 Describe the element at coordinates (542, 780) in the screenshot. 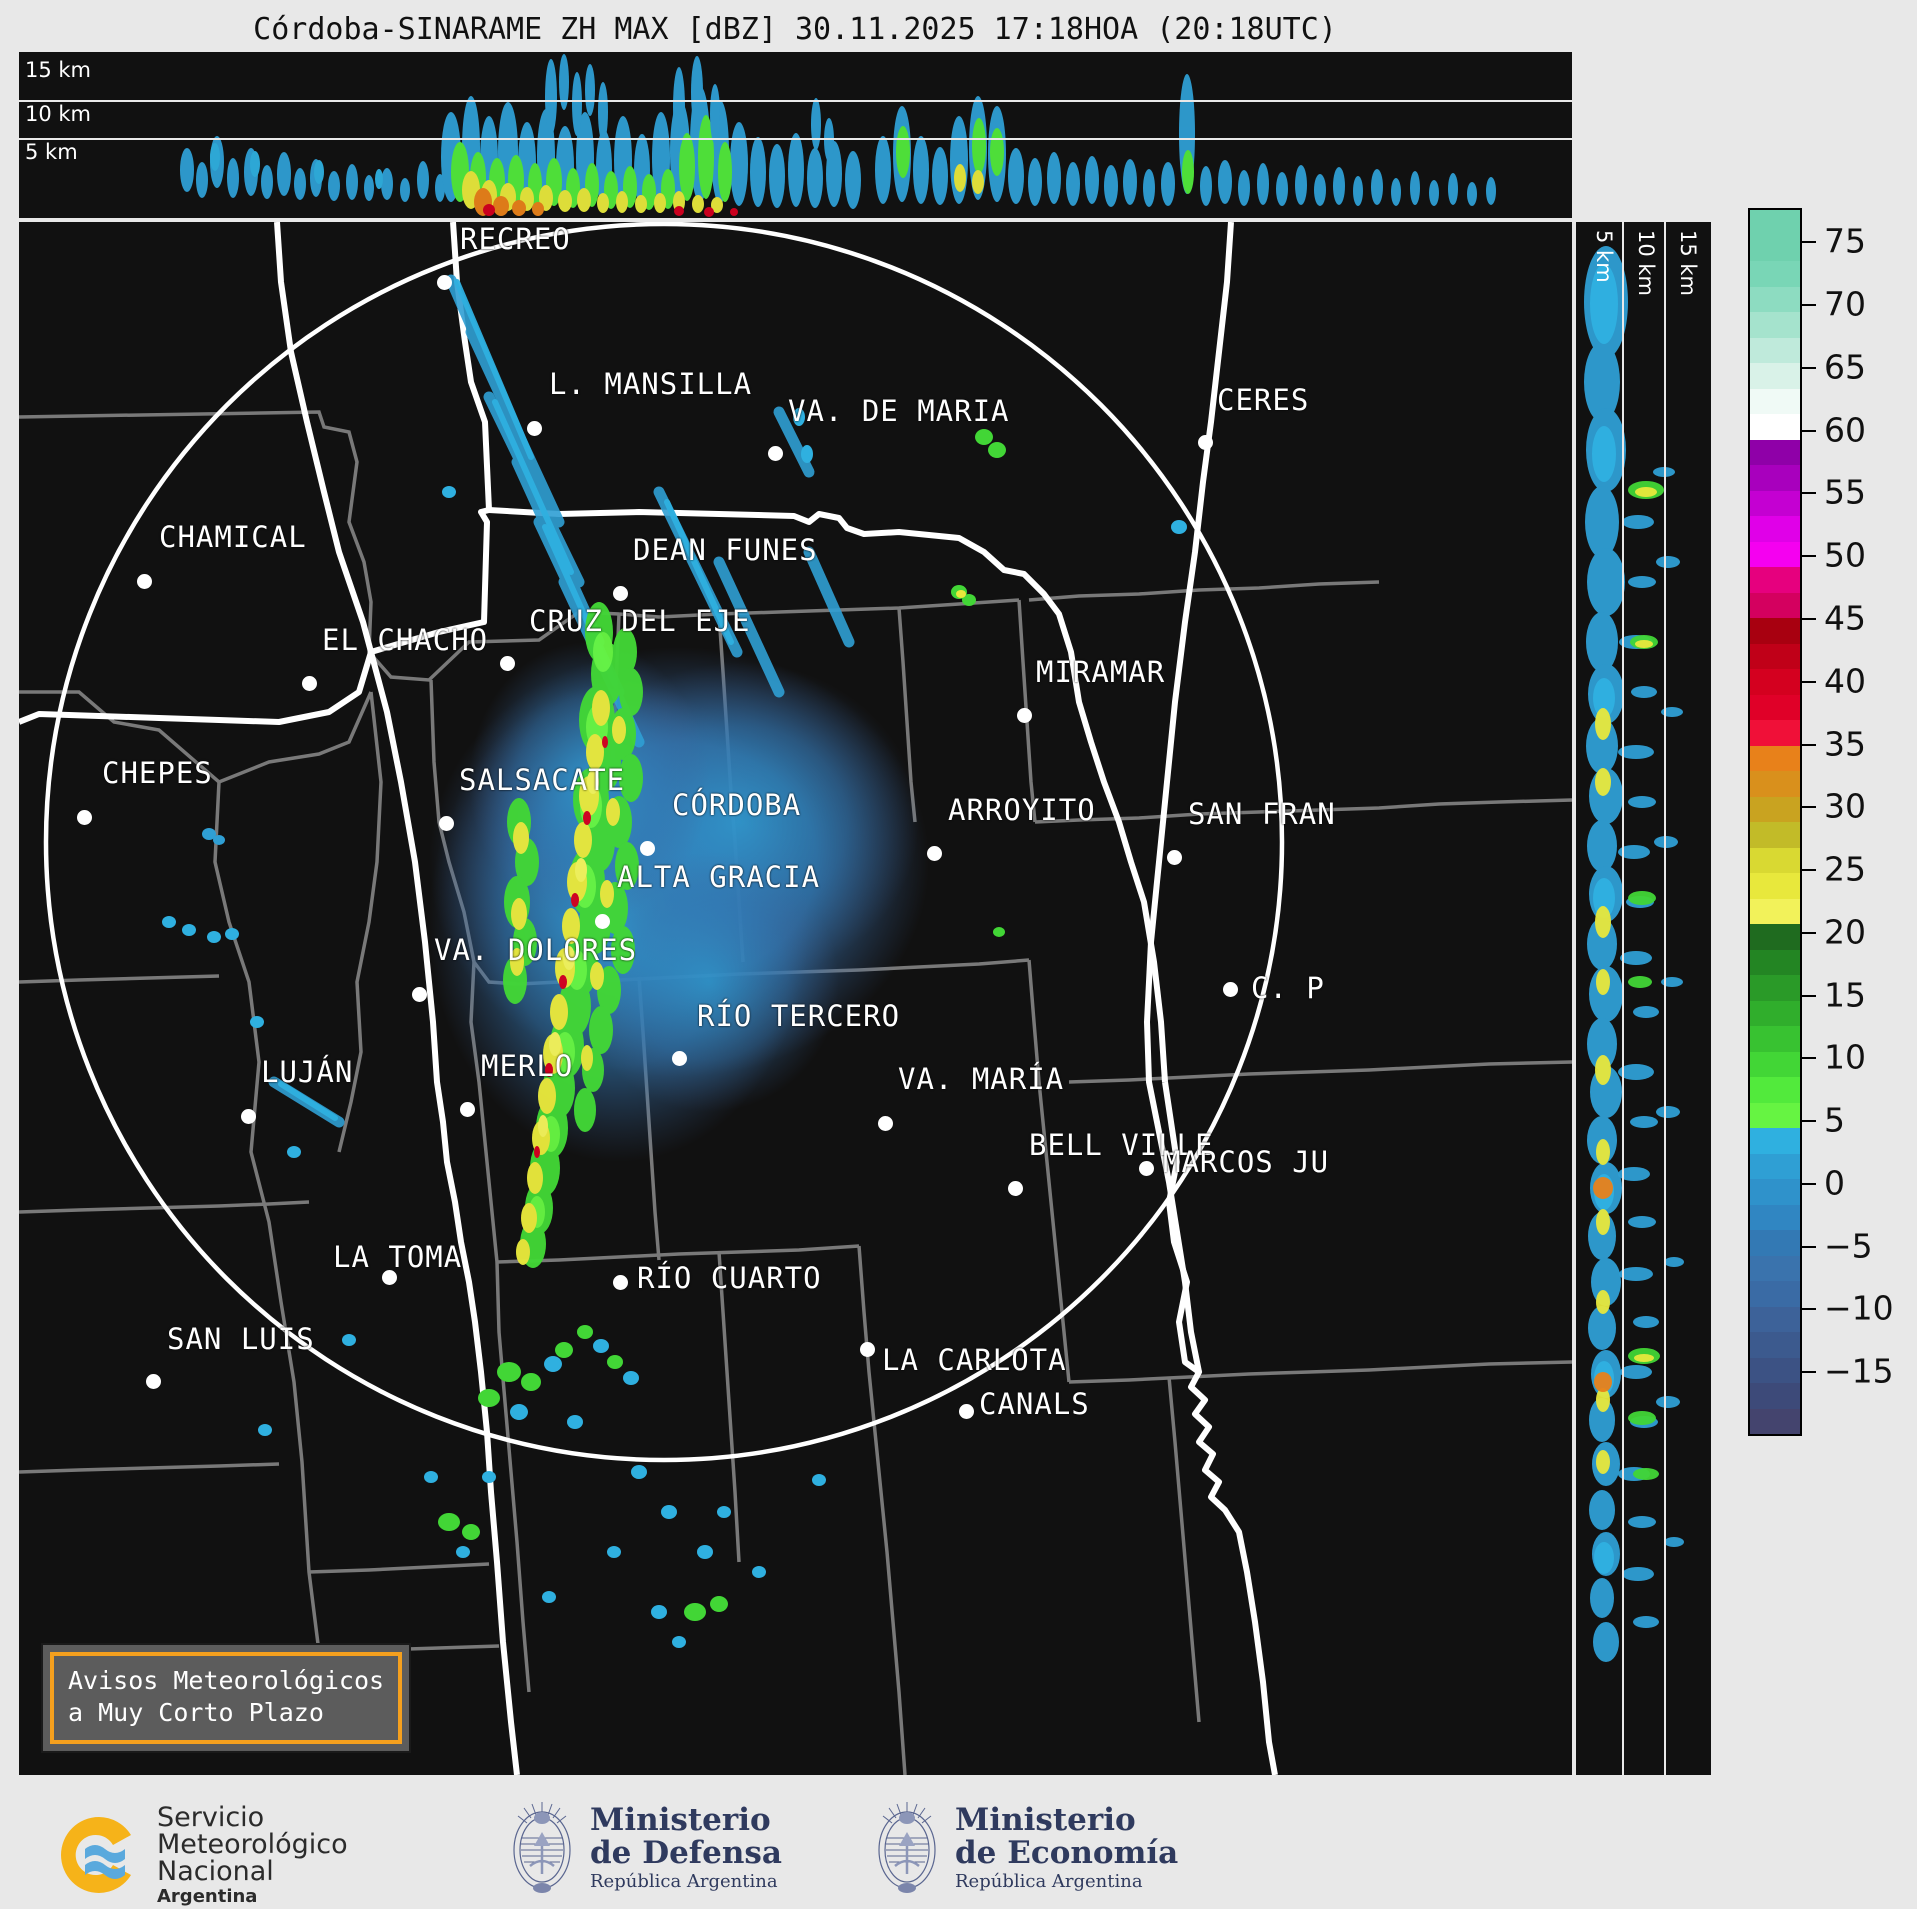

I see `city-label: SALSACATE` at that location.